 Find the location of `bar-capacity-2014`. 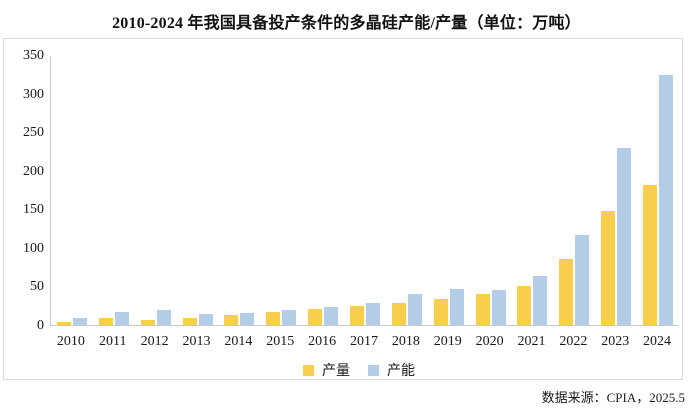

bar-capacity-2014 is located at coordinates (247, 318).